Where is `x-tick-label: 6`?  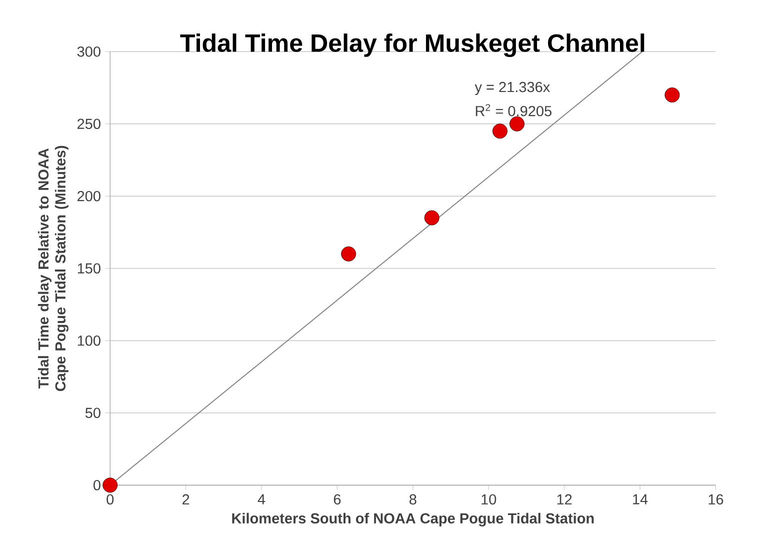
x-tick-label: 6 is located at coordinates (337, 499).